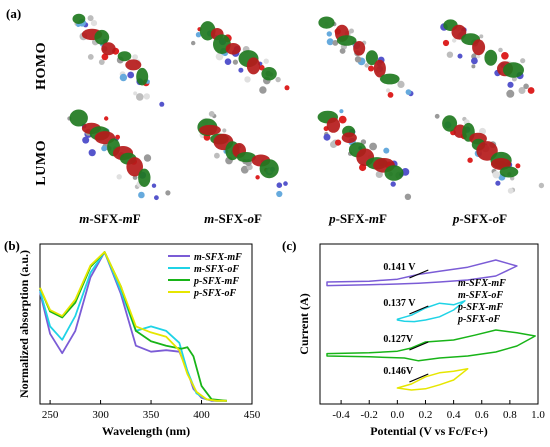 This screenshot has width=550, height=447. What do you see at coordinates (151, 415) in the screenshot?
I see `x-tick-label: 350` at bounding box center [151, 415].